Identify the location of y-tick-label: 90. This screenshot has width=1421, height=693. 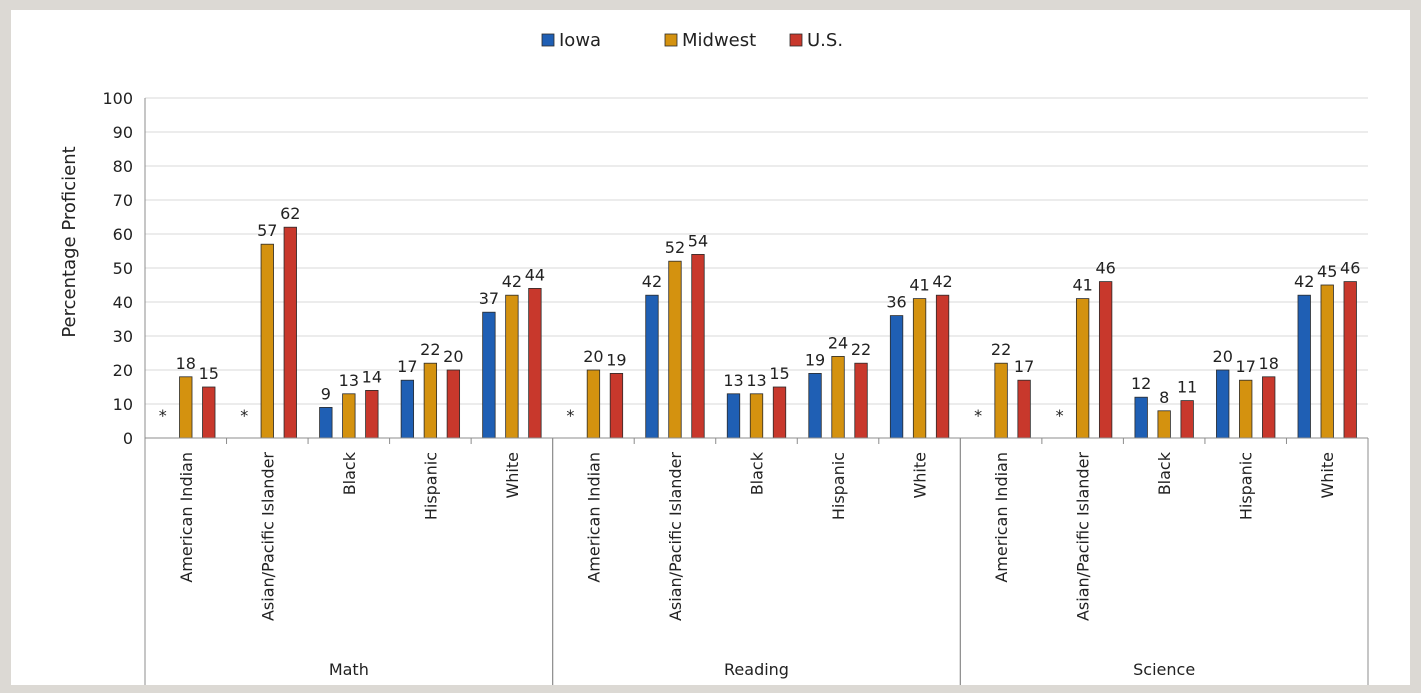
(123, 132).